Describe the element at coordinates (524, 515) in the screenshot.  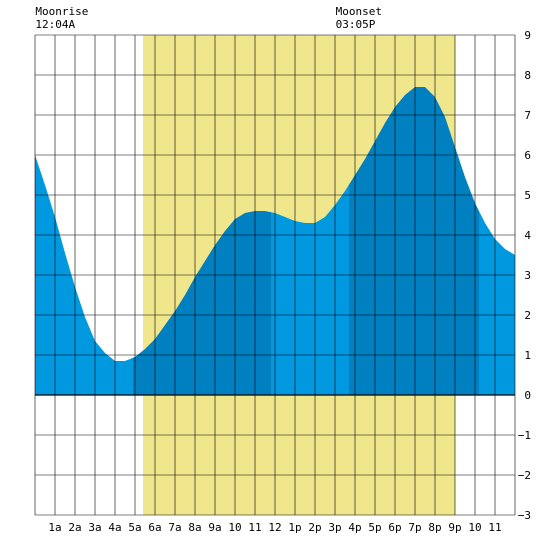
I see `y-tick-label: −3` at that location.